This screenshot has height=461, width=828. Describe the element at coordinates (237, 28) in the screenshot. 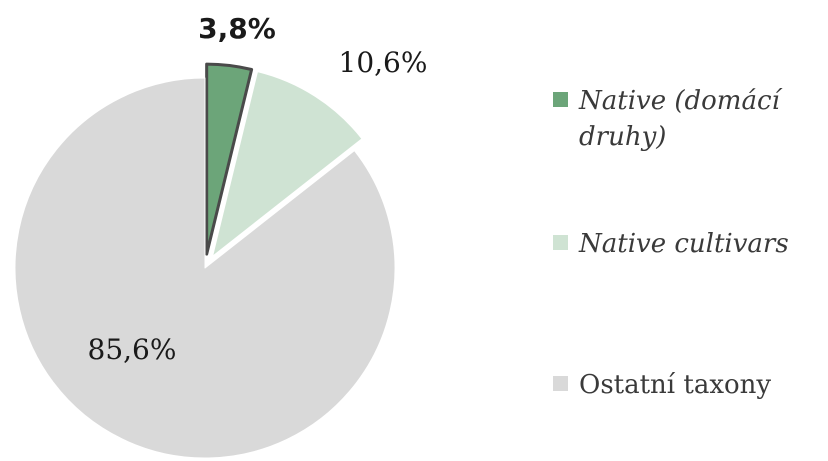

I see `data-label-1: 3,8%` at that location.